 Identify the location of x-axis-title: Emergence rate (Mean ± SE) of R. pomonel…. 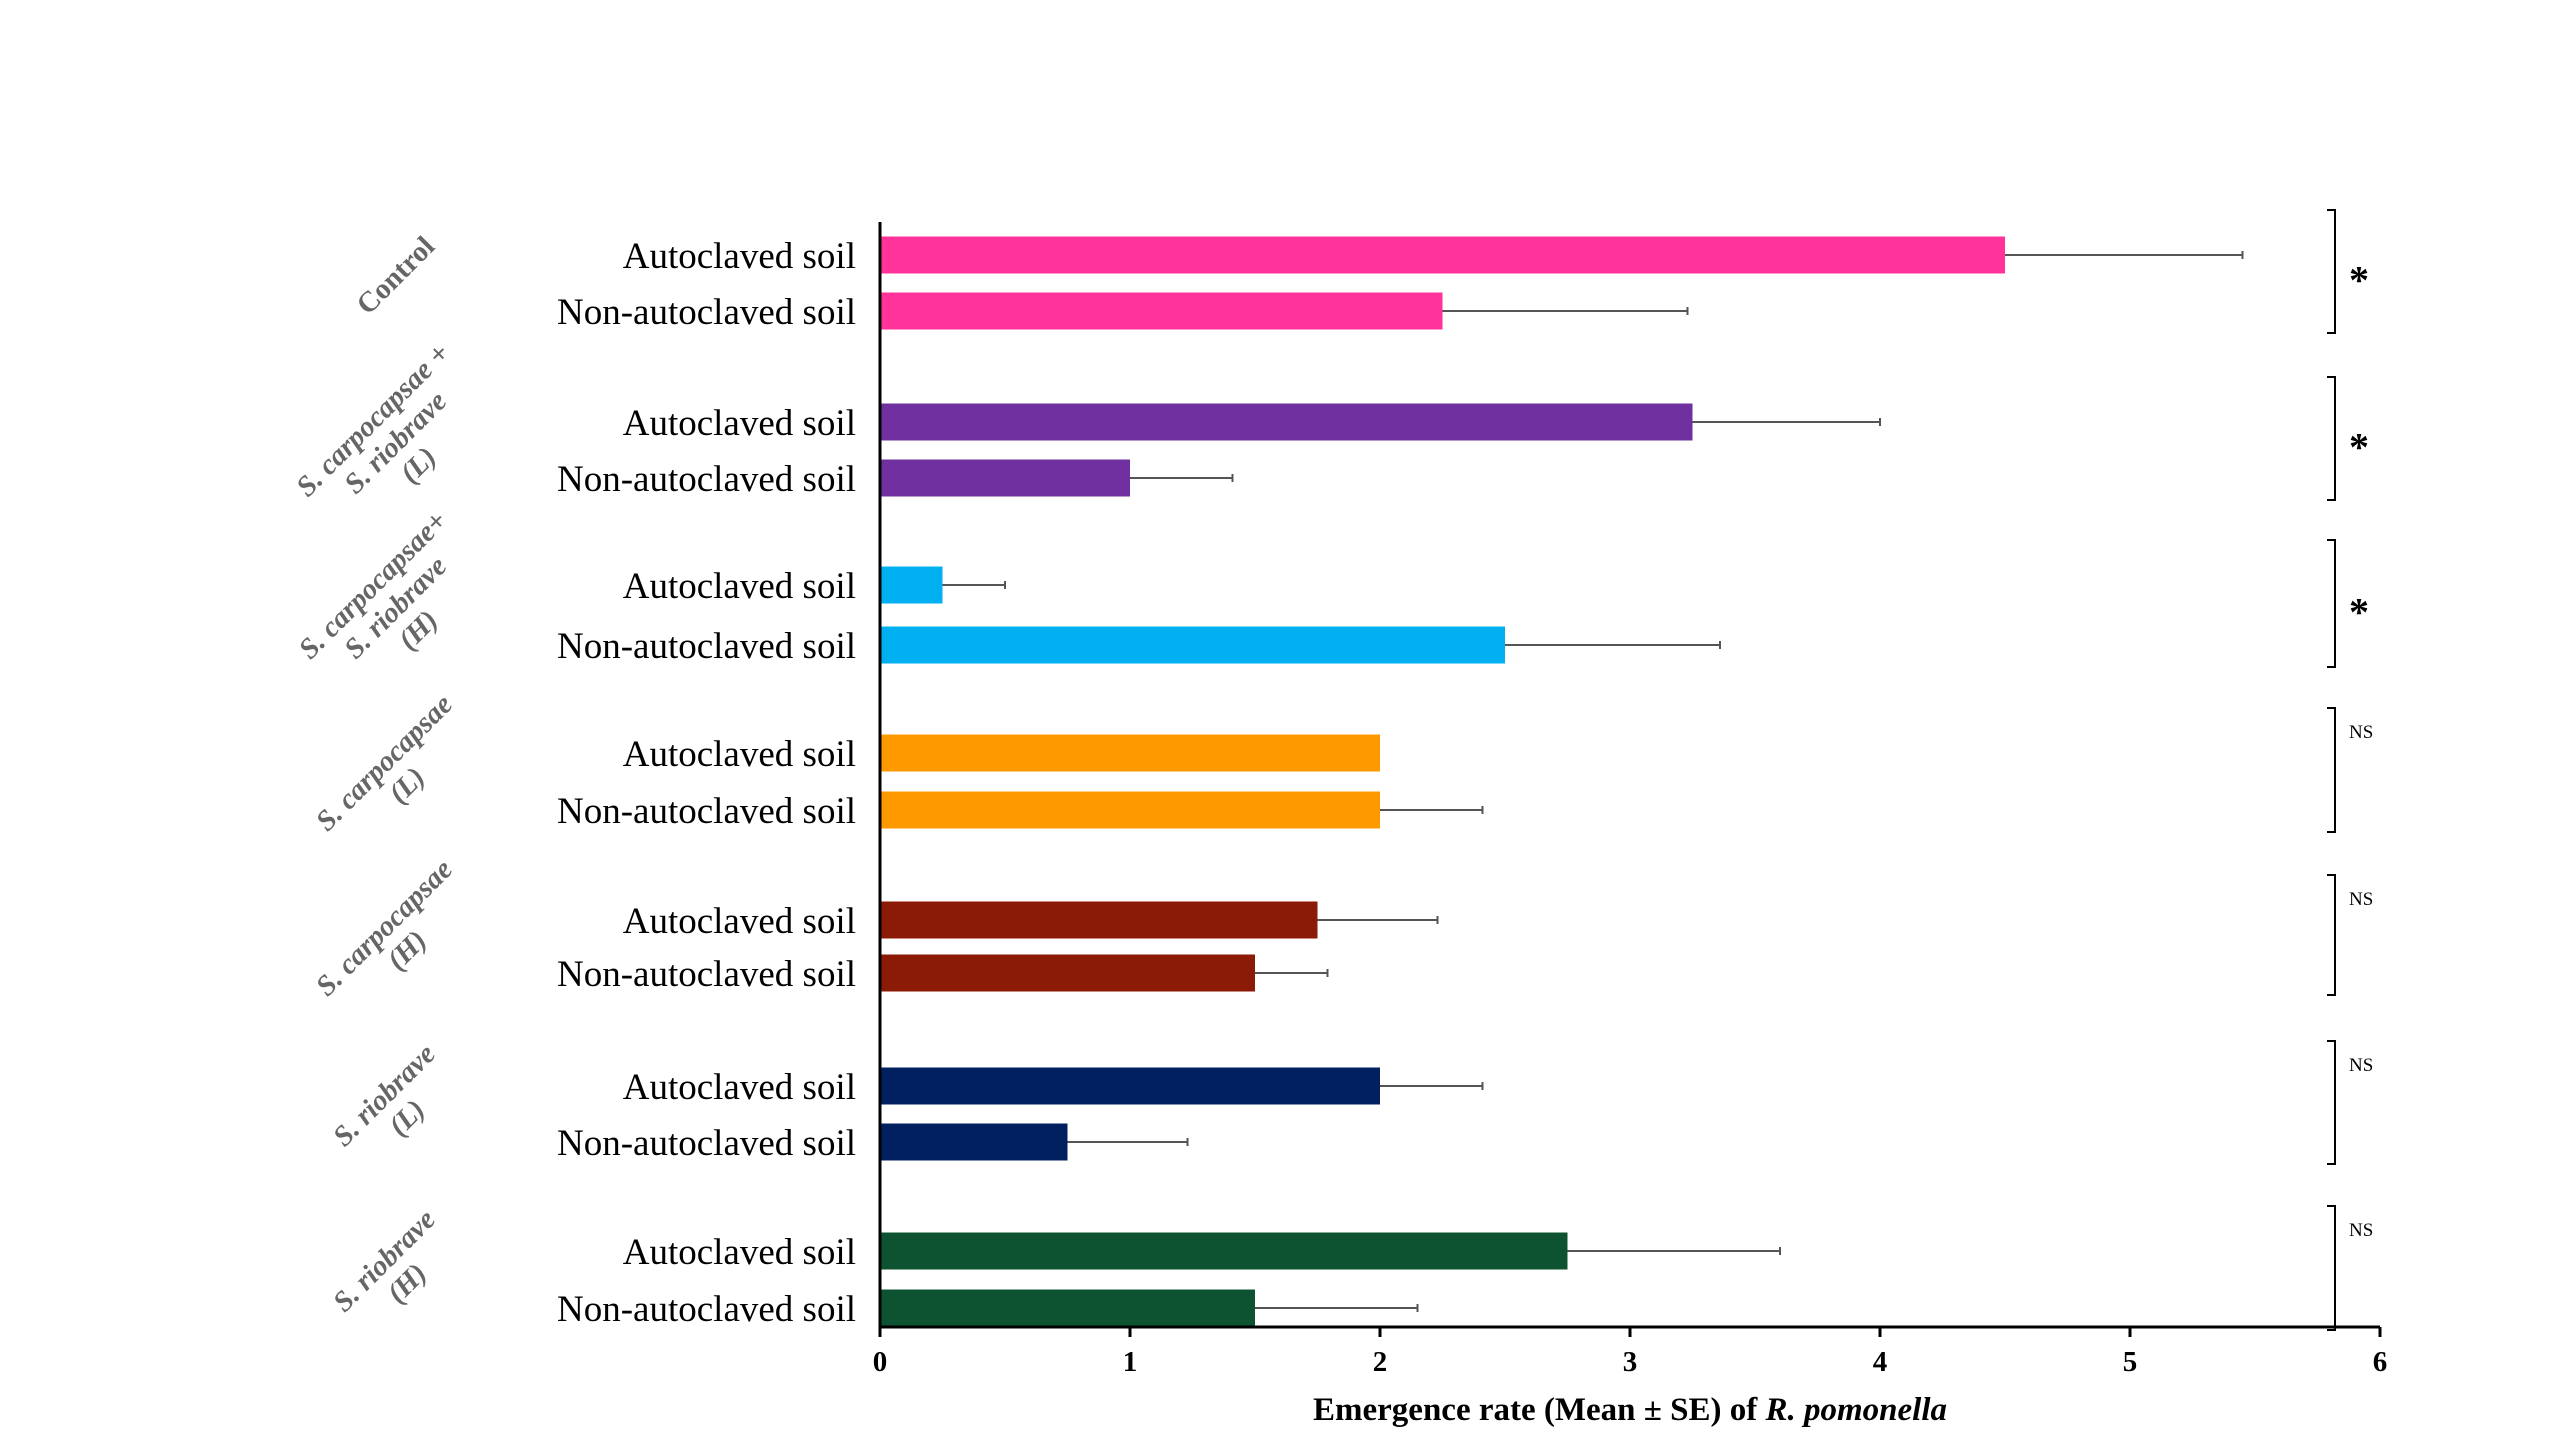
(1630, 1410).